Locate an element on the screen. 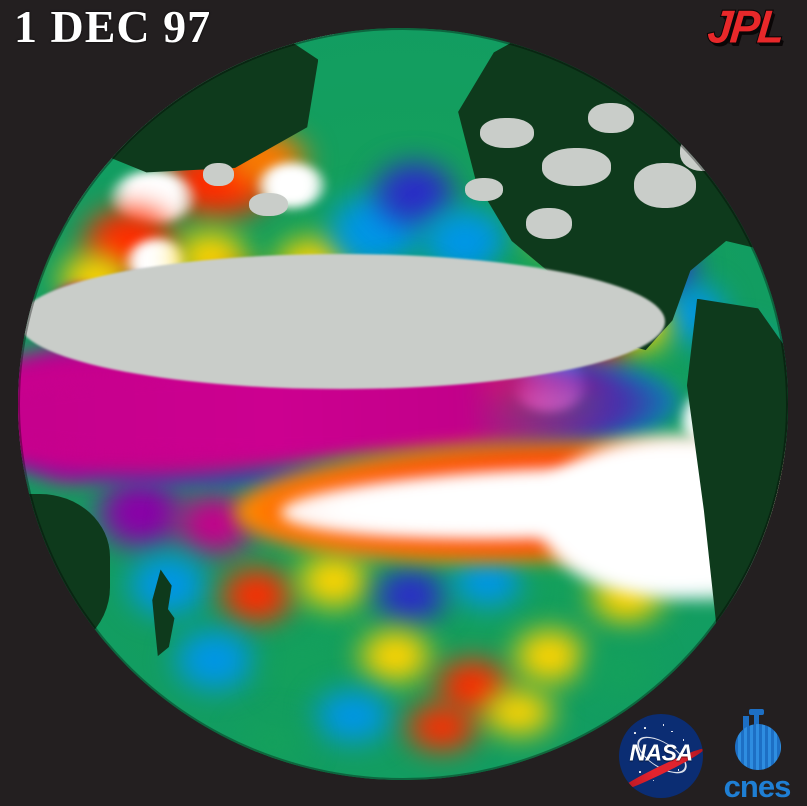 The width and height of the screenshot is (807, 806). cnes-antenna-arm is located at coordinates (746, 725).